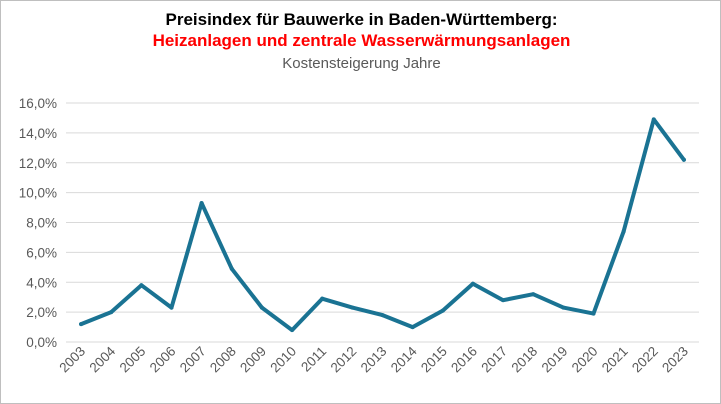 Image resolution: width=721 pixels, height=404 pixels. Describe the element at coordinates (361, 63) in the screenshot. I see `chart-subtitle-secondary: Kostensteigerung Jahre` at that location.